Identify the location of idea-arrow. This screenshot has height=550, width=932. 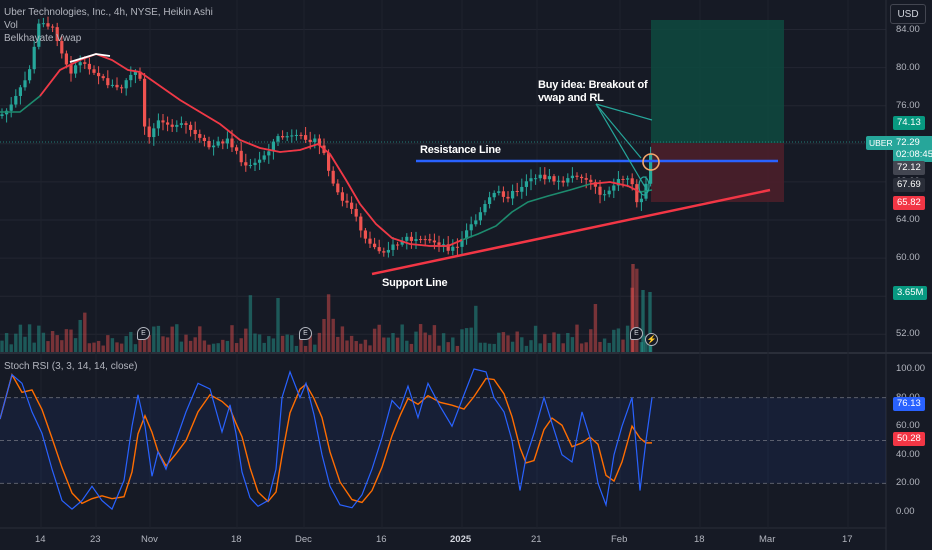
(618, 131).